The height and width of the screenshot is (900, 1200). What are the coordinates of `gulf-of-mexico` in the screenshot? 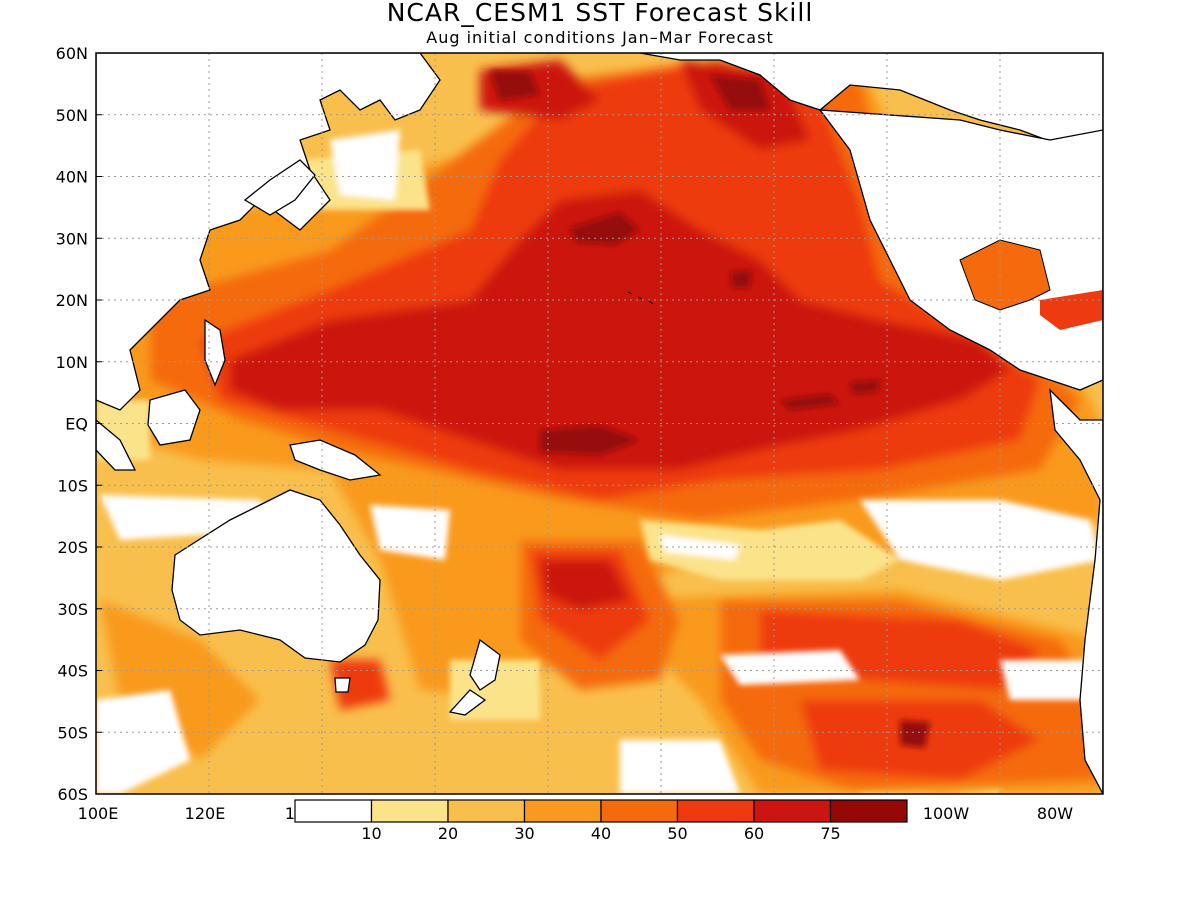 It's located at (1005, 275).